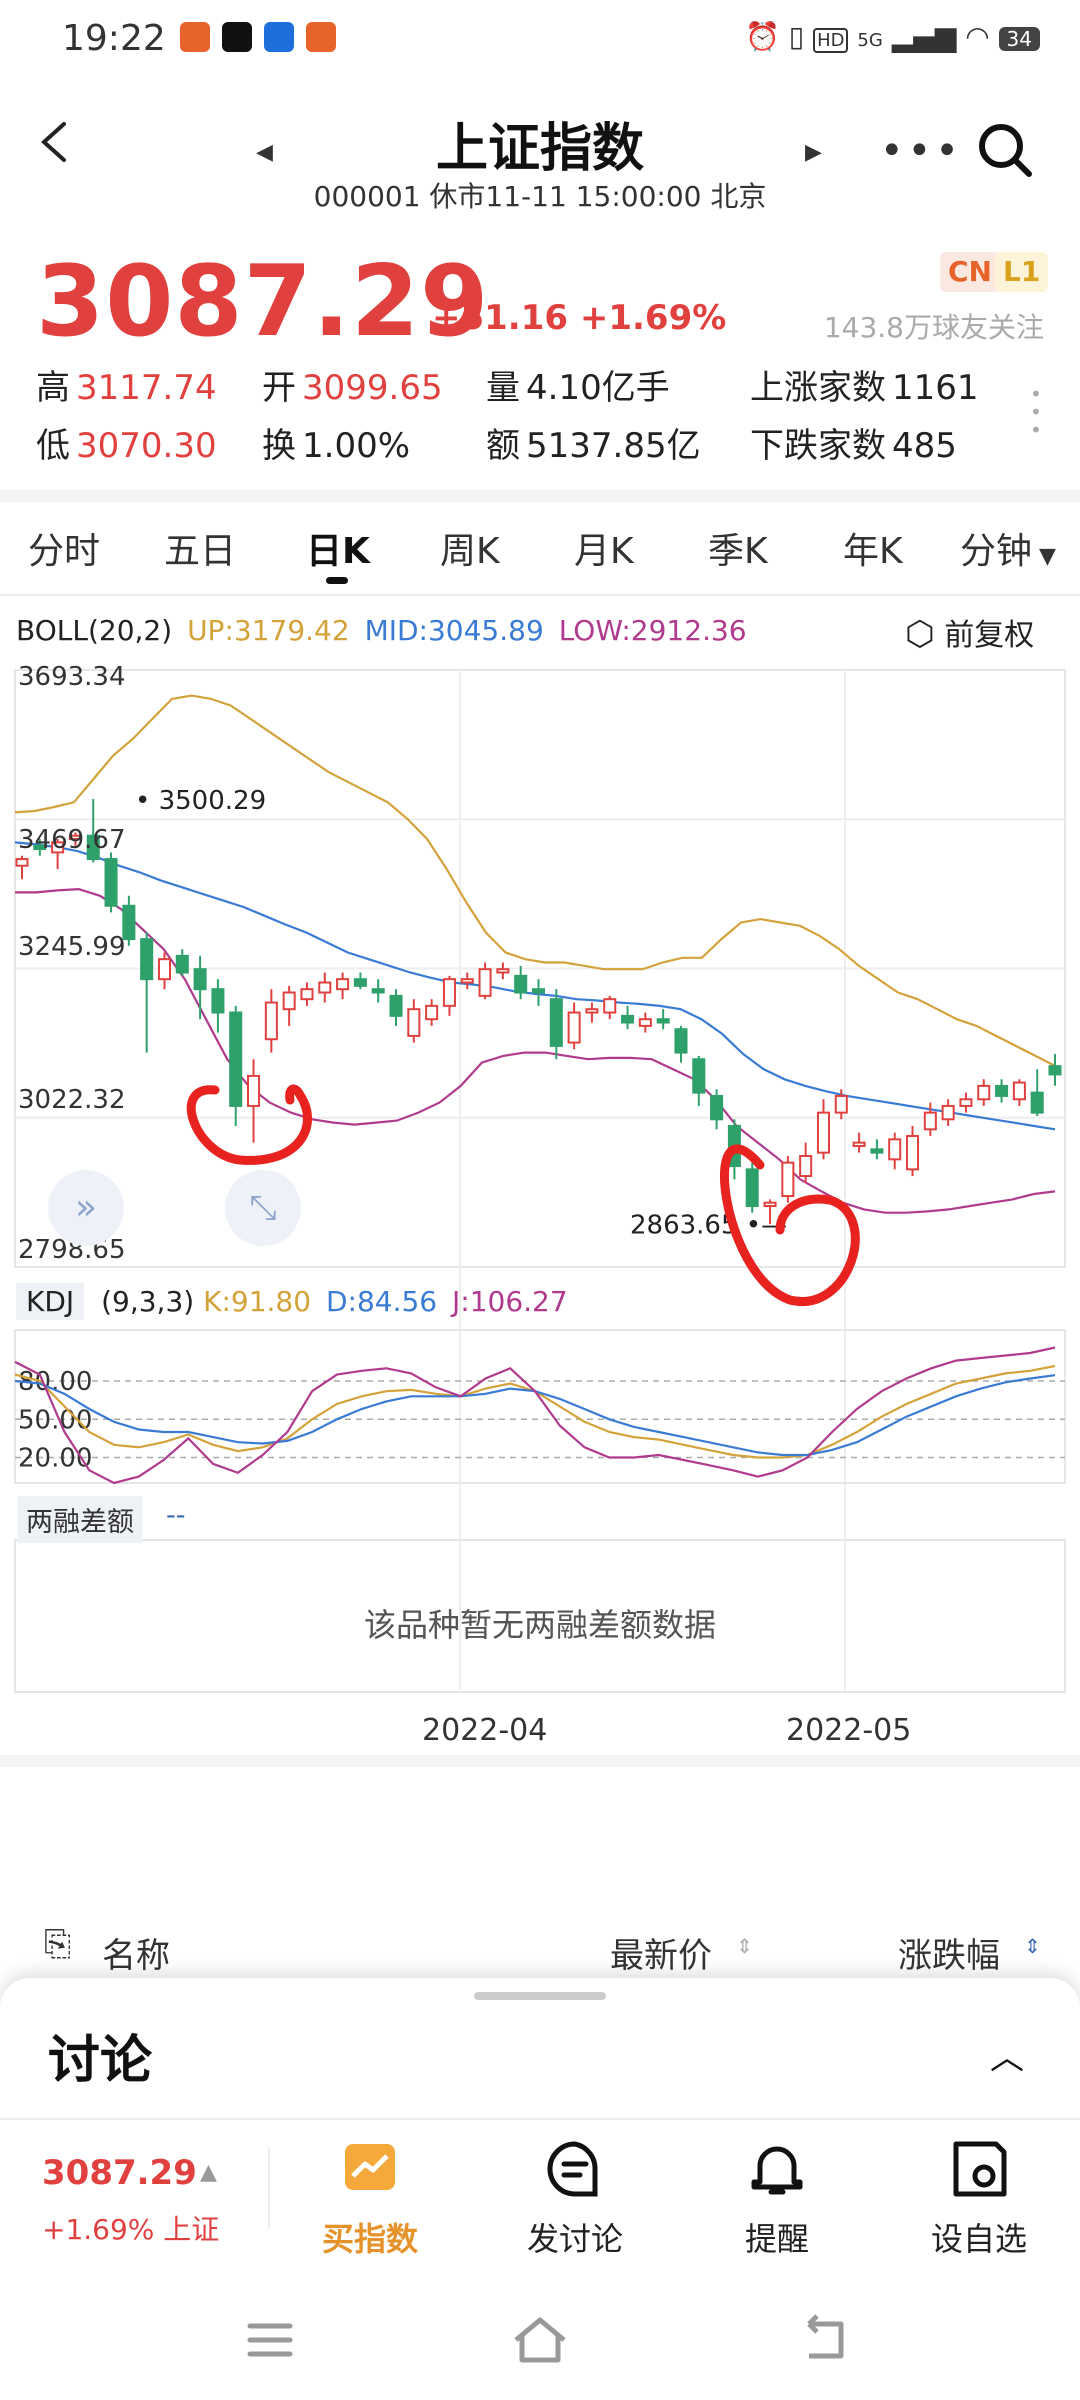 The height and width of the screenshot is (2400, 1080). Describe the element at coordinates (540, 2340) in the screenshot. I see `home-nav-icon` at that location.